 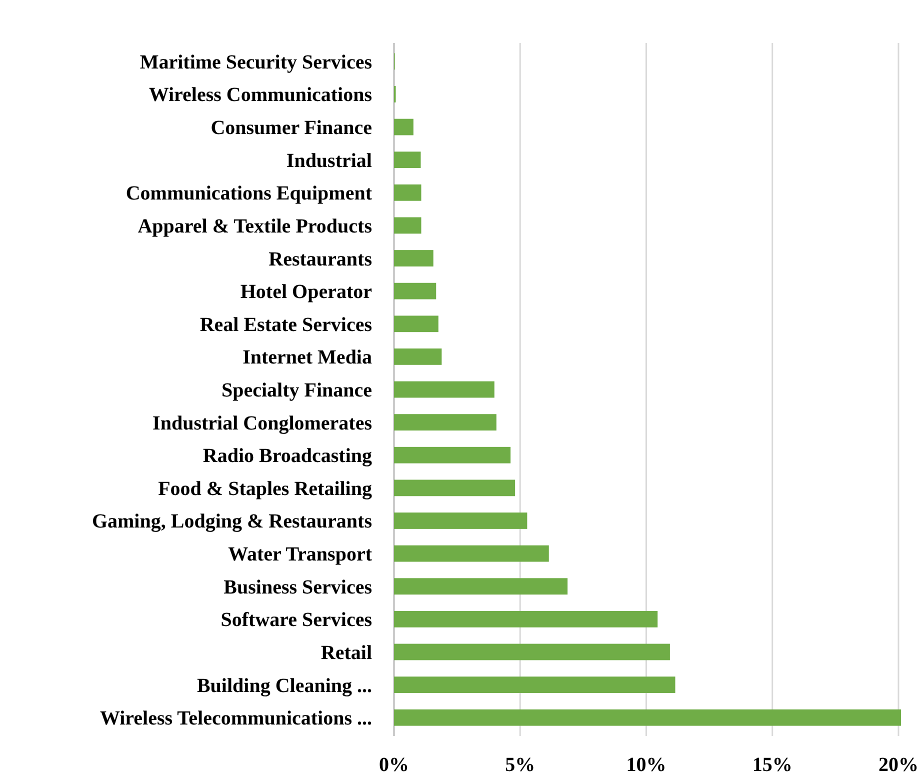 I want to click on y-tick-label: Radio Broadcasting, so click(x=287, y=456).